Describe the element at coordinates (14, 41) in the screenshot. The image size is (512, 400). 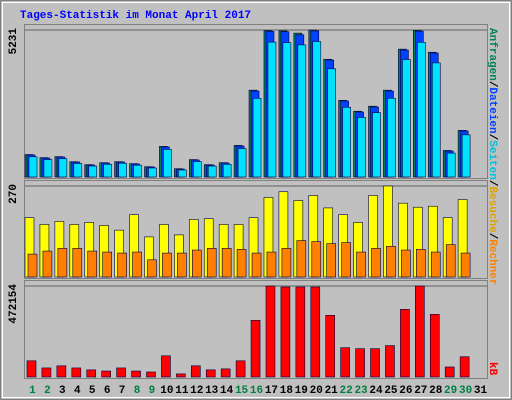
I see `y-tick-label: 5231` at that location.